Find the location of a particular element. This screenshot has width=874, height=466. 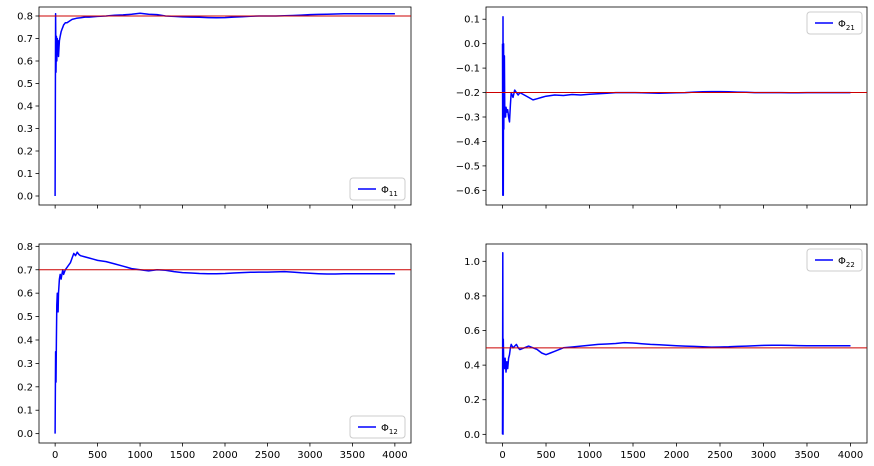

legend-phi12: Φ12 is located at coordinates (377, 427).